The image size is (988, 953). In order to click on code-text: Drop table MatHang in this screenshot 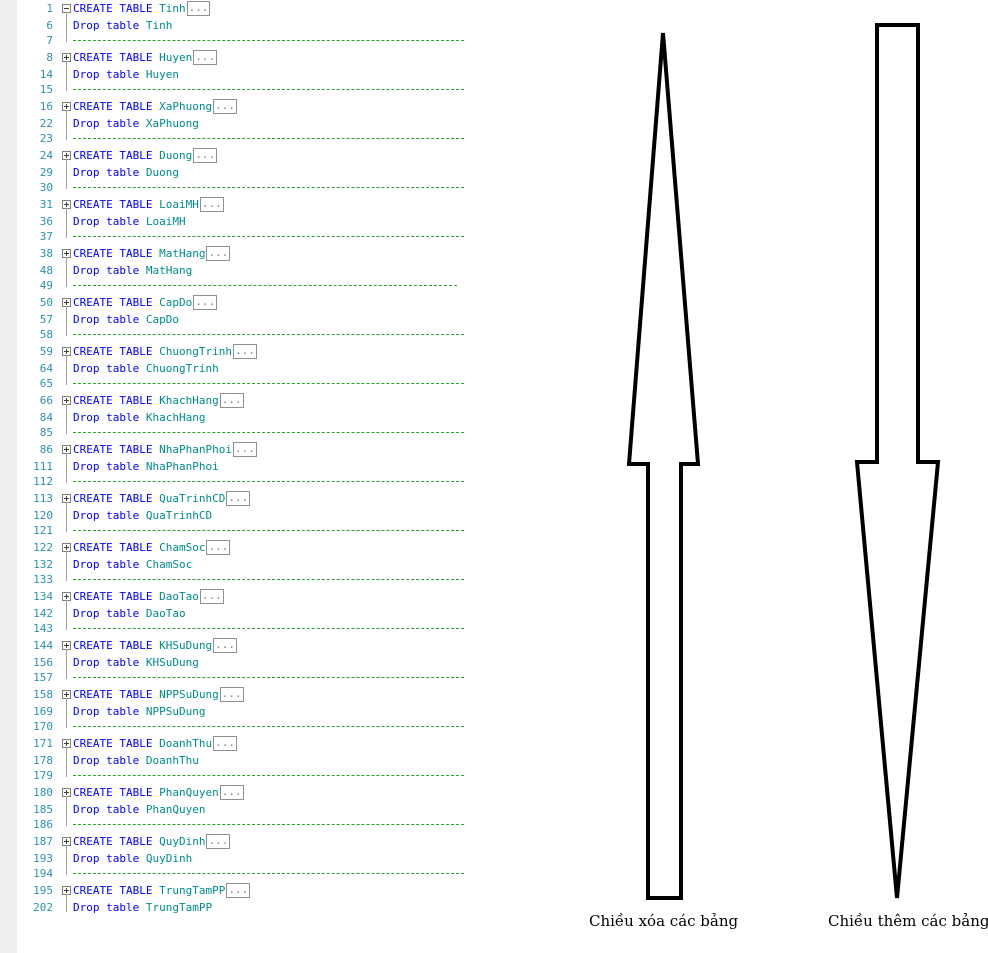, I will do `click(132, 270)`.